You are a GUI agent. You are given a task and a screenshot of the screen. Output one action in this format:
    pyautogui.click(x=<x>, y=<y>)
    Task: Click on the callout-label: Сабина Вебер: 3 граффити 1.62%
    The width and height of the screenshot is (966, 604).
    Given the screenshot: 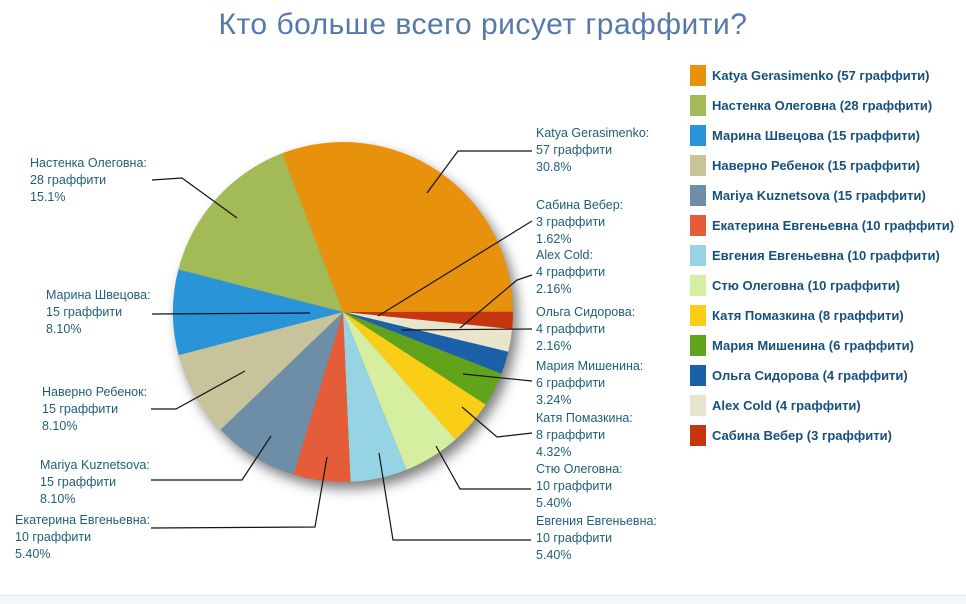 What is the action you would take?
    pyautogui.click(x=579, y=222)
    